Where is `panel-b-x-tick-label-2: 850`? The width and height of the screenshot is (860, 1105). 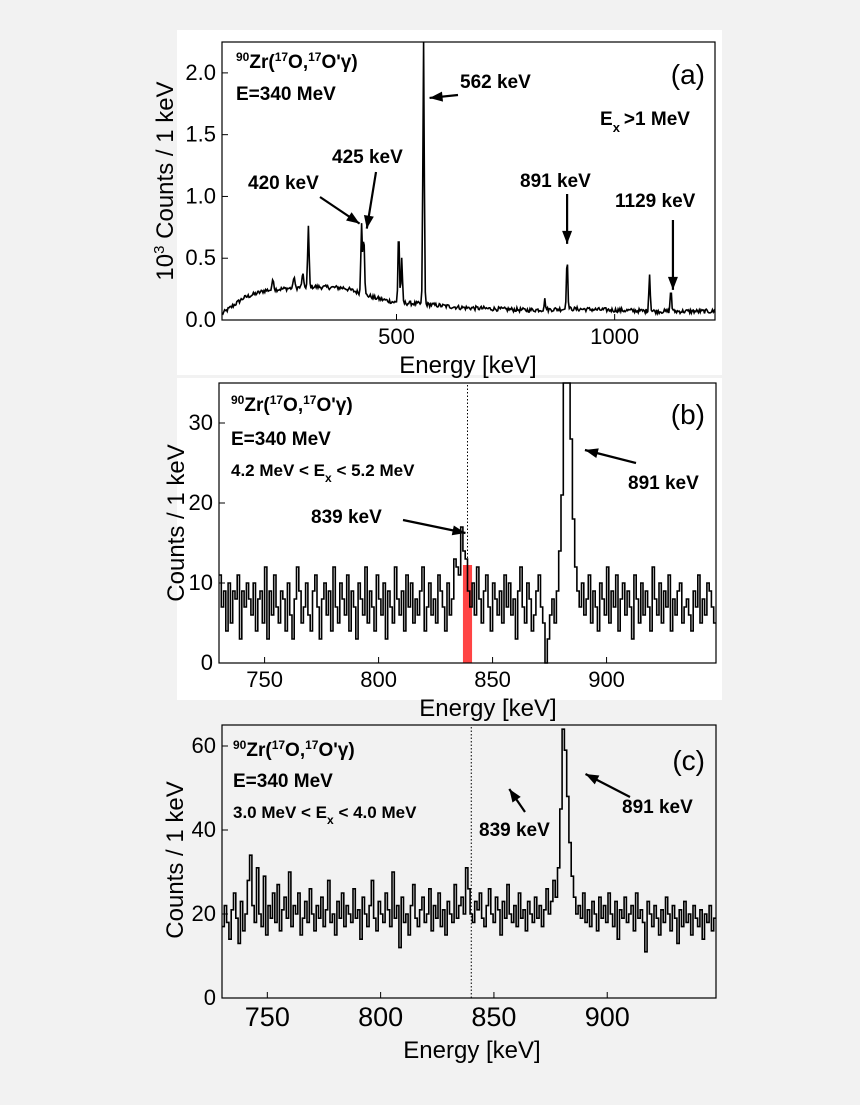 panel-b-x-tick-label-2: 850 is located at coordinates (492, 679).